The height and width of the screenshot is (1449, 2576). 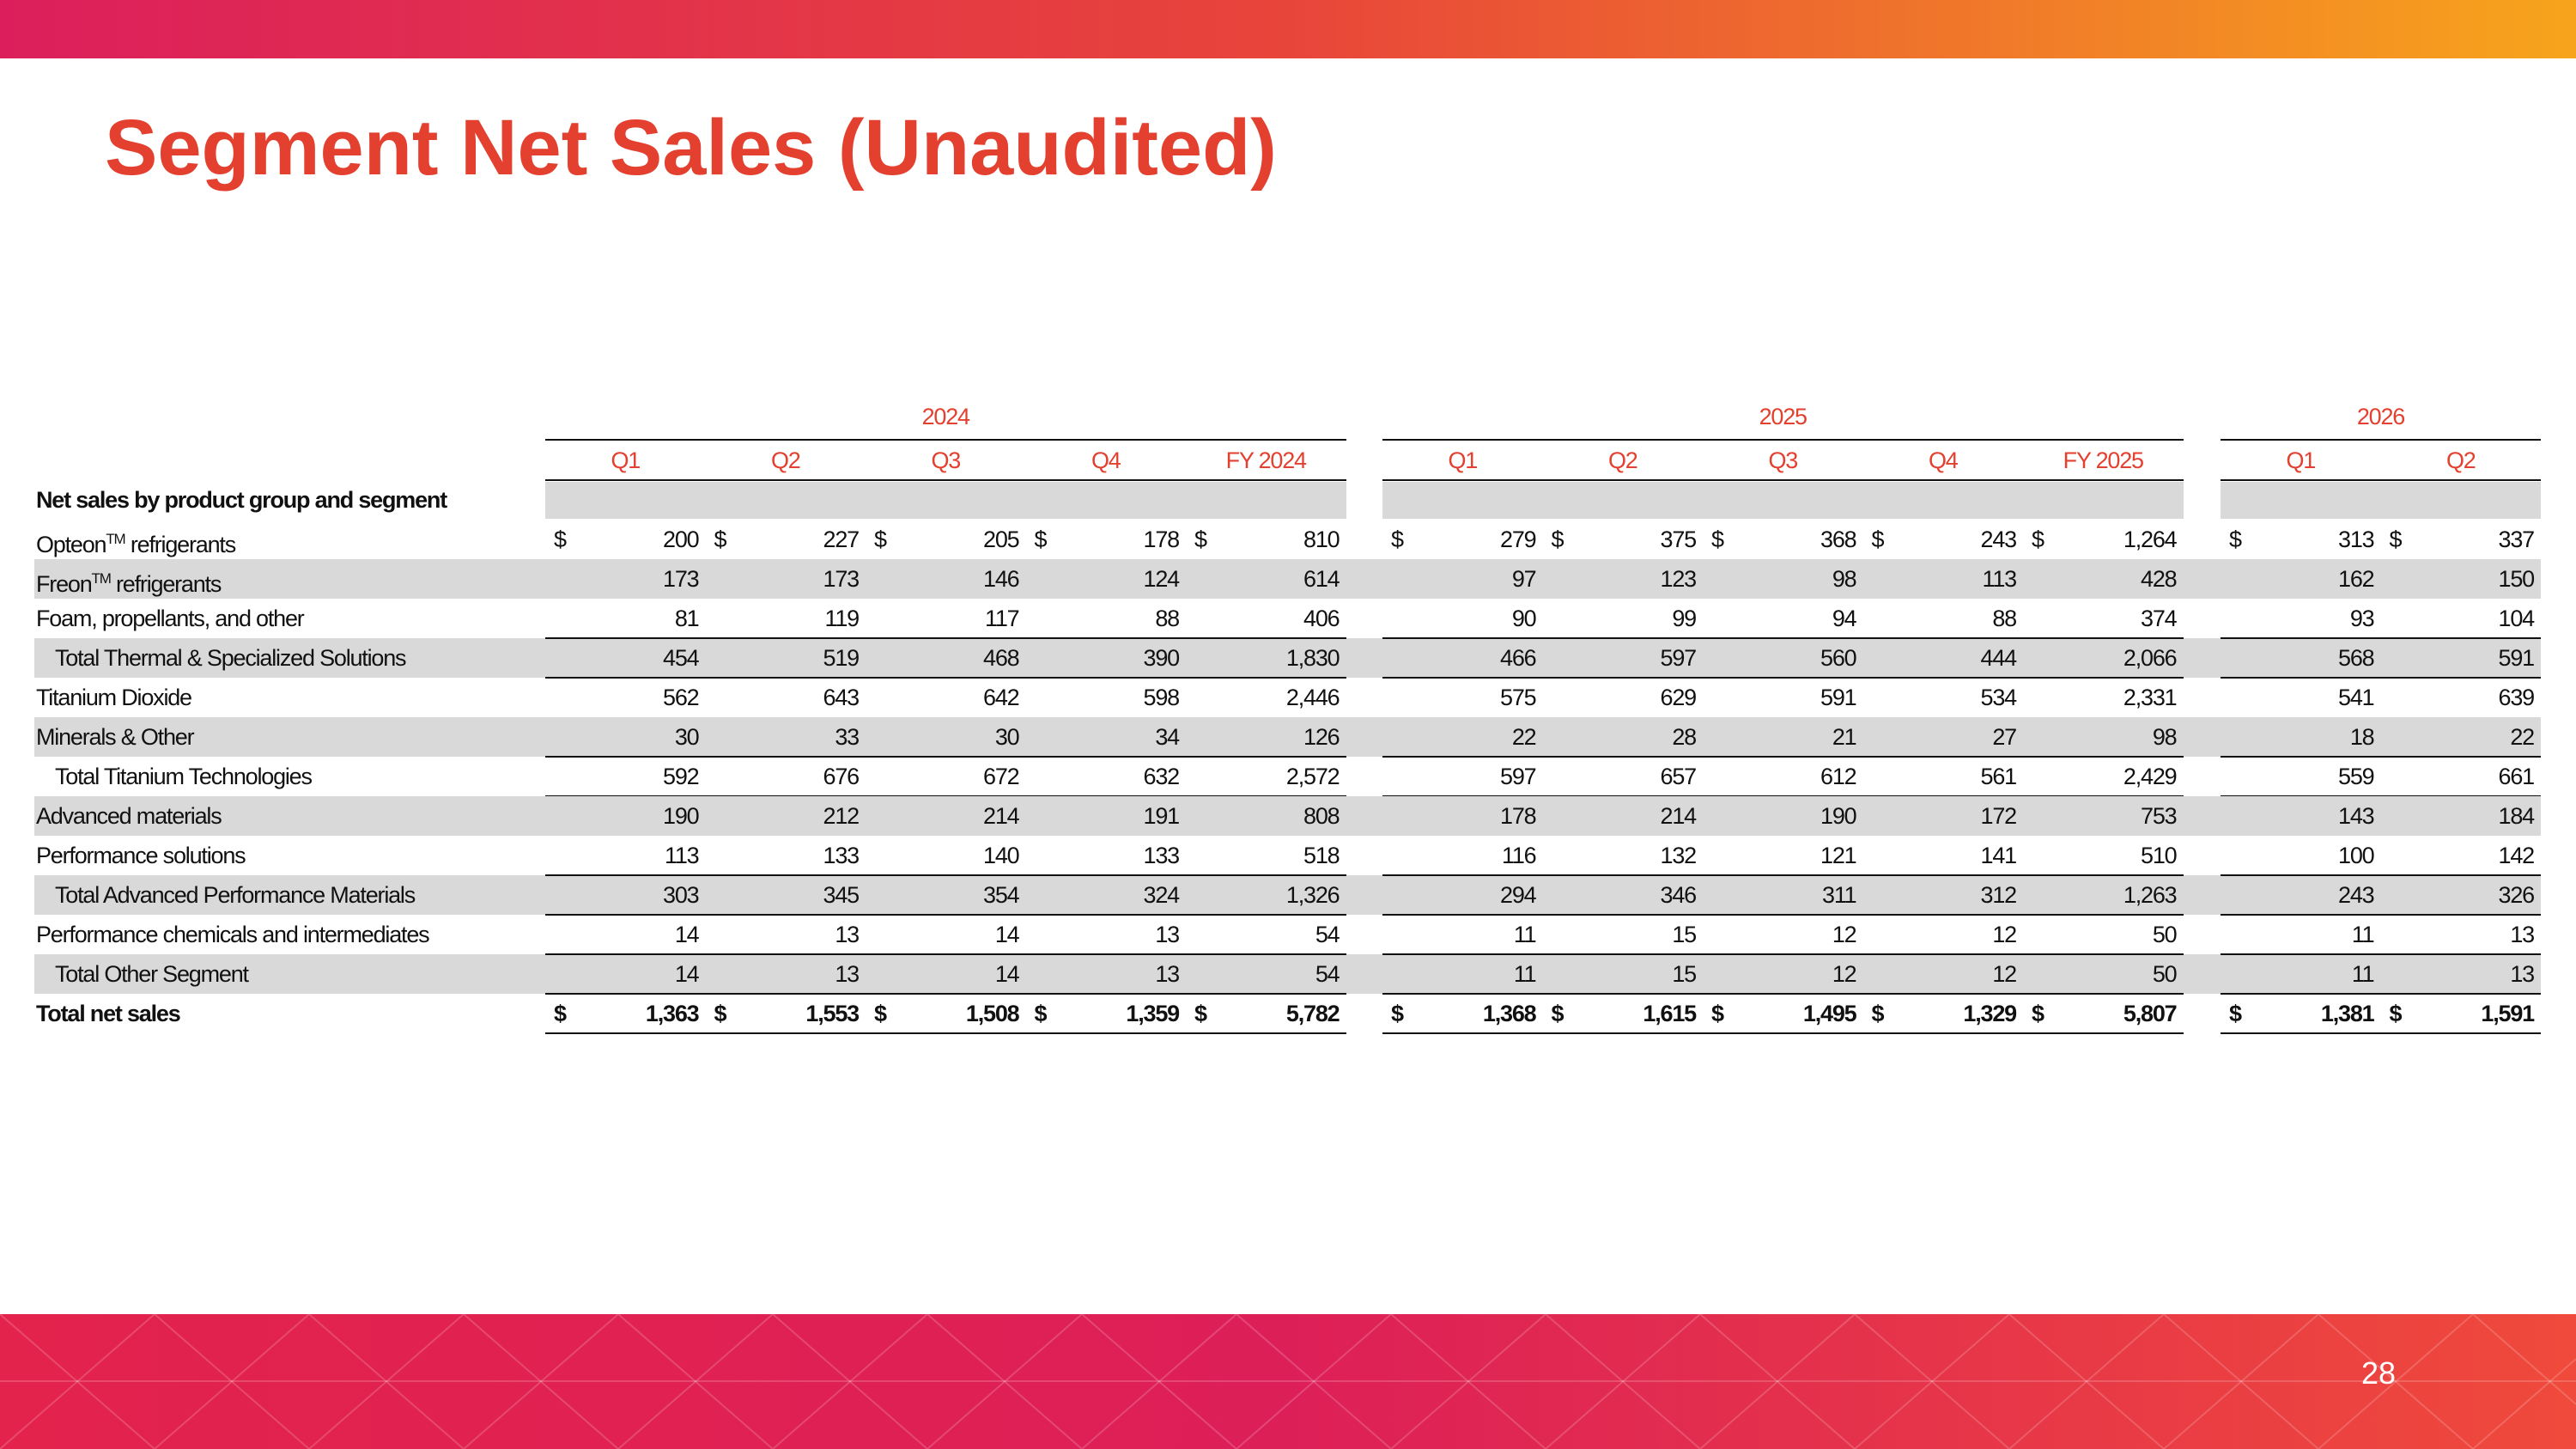 I want to click on value-cell: 173, so click(x=682, y=579).